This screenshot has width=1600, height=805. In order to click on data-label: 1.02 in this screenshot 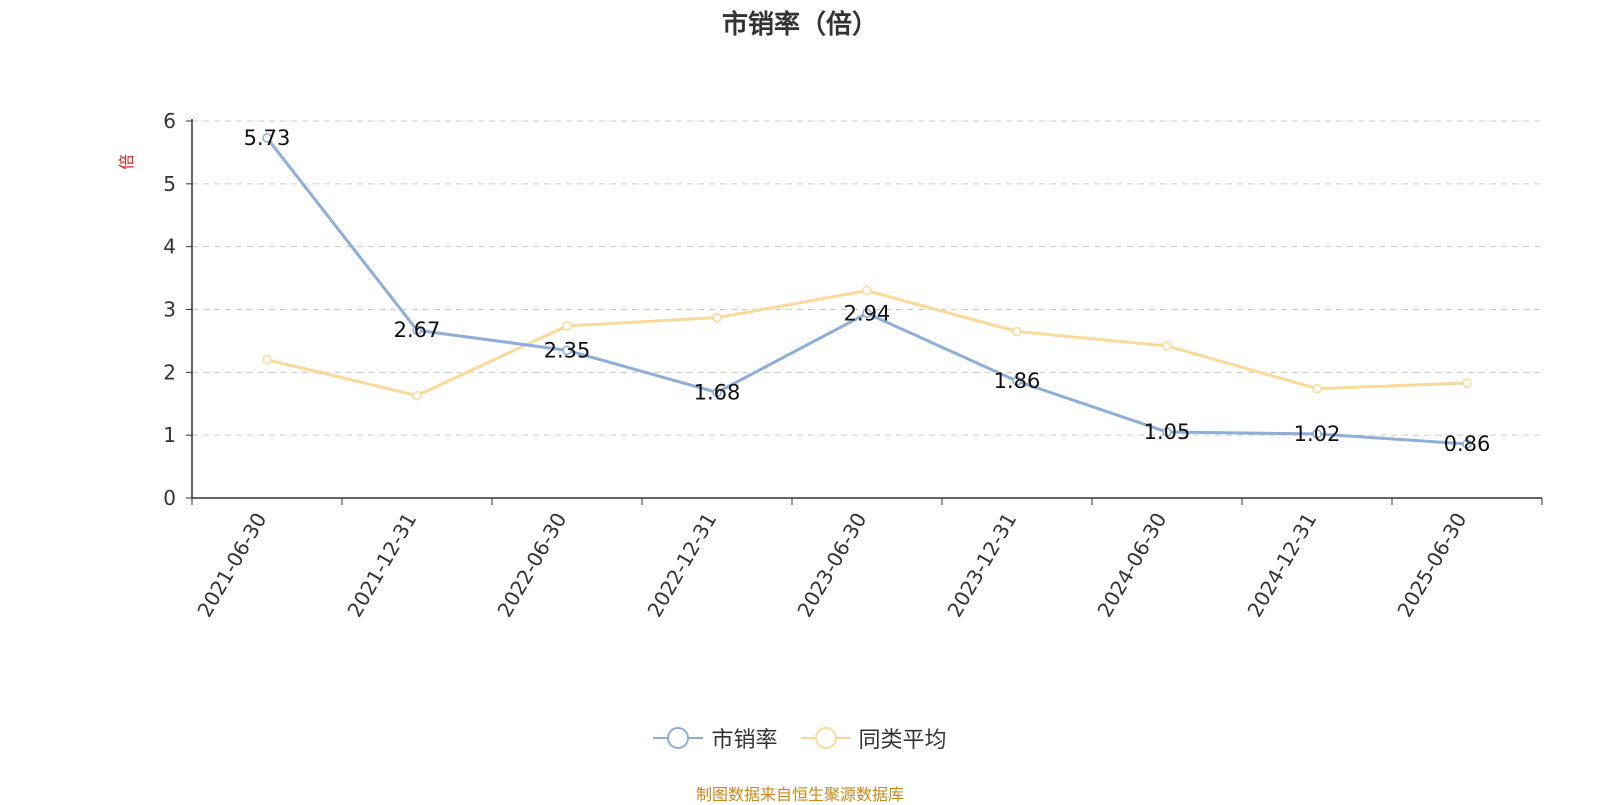, I will do `click(1317, 434)`.